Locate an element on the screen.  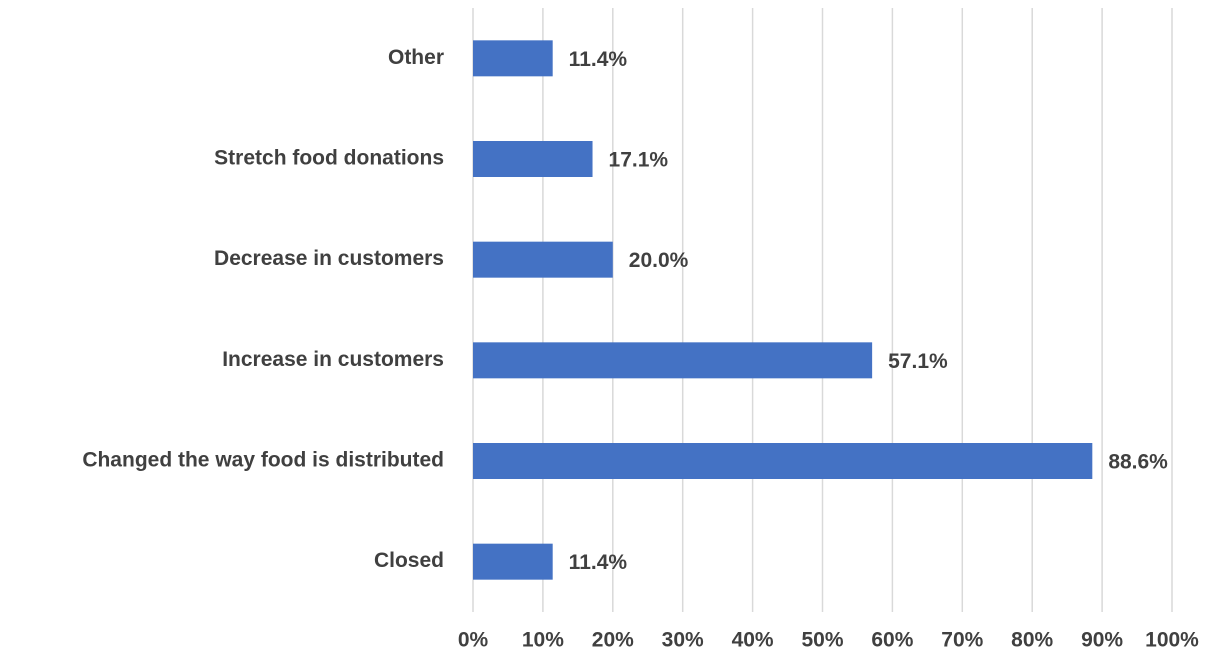
x-tick-label: 30% is located at coordinates (683, 640).